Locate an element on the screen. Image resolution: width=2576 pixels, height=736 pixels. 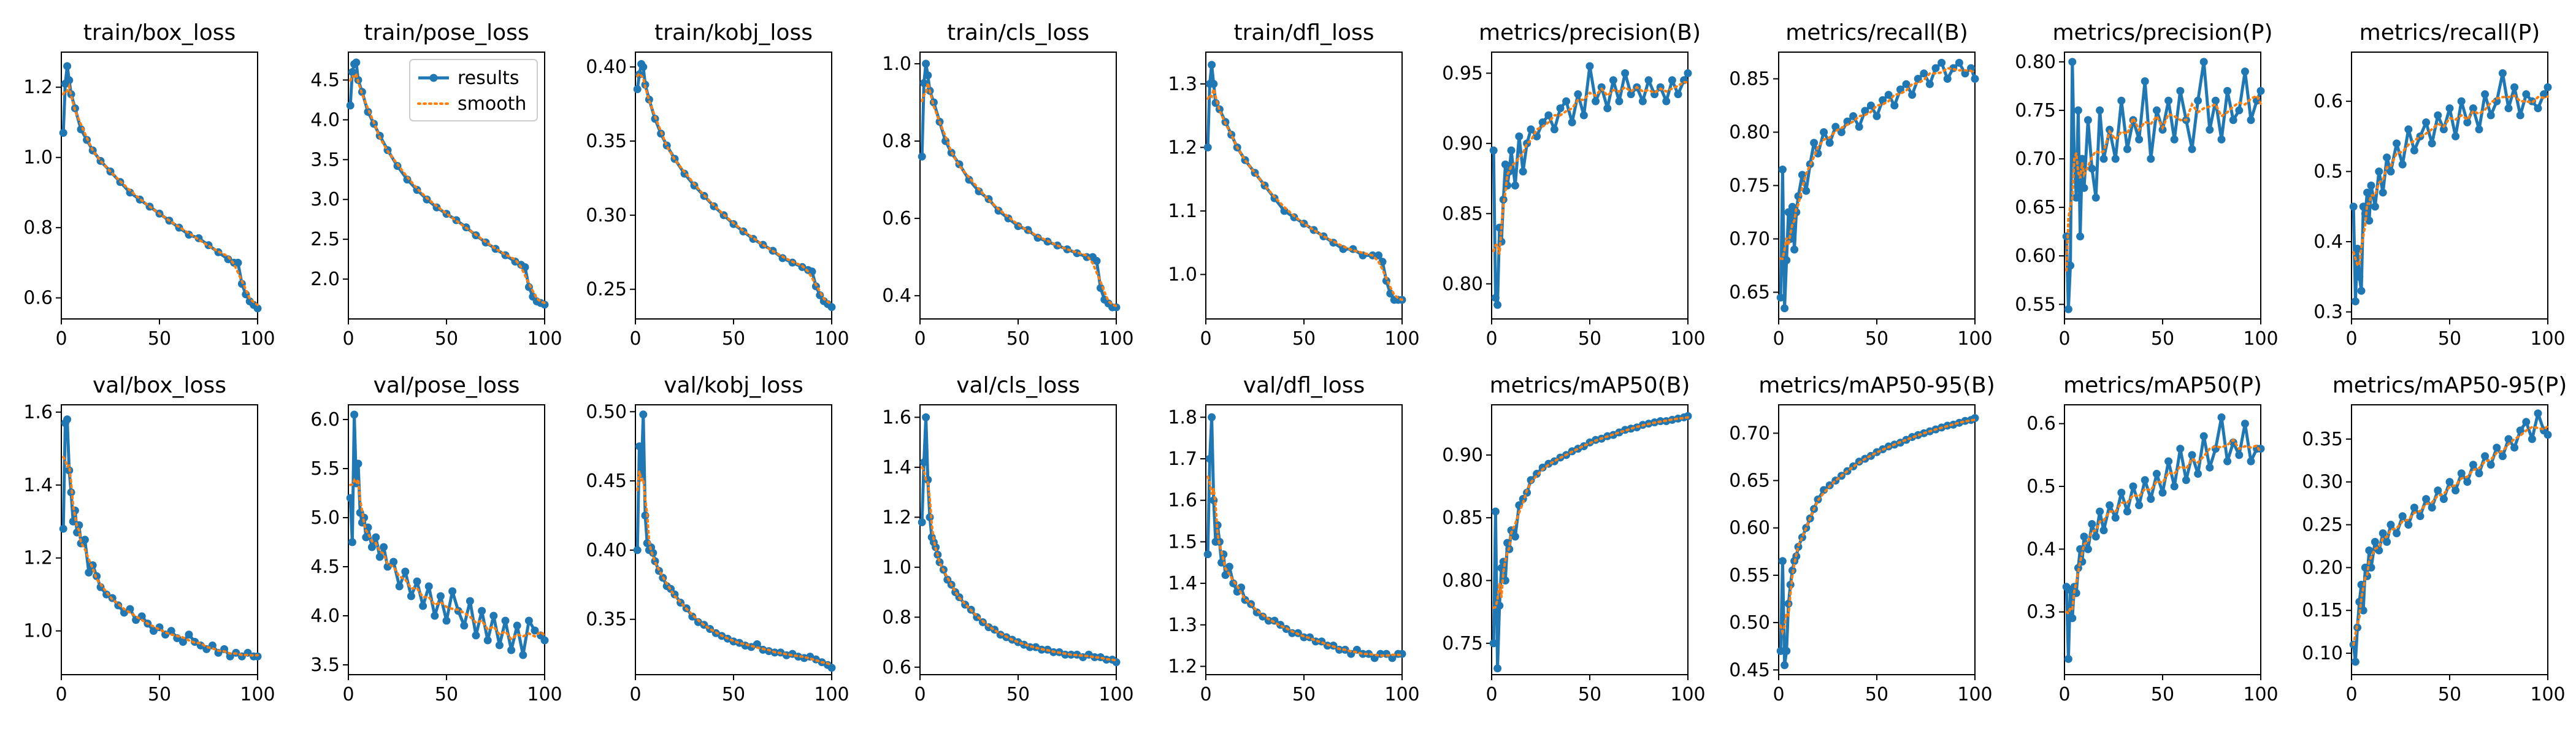
y-tick-label: 0.70 is located at coordinates (2035, 159).